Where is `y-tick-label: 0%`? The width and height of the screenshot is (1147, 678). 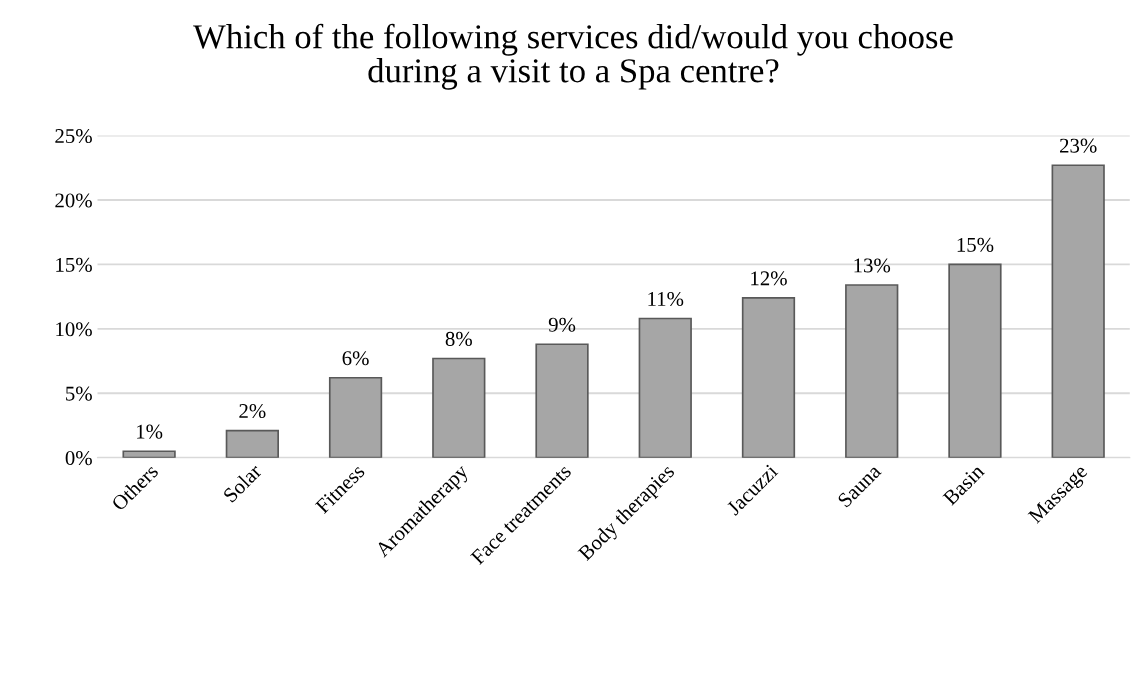
y-tick-label: 0% is located at coordinates (78, 458).